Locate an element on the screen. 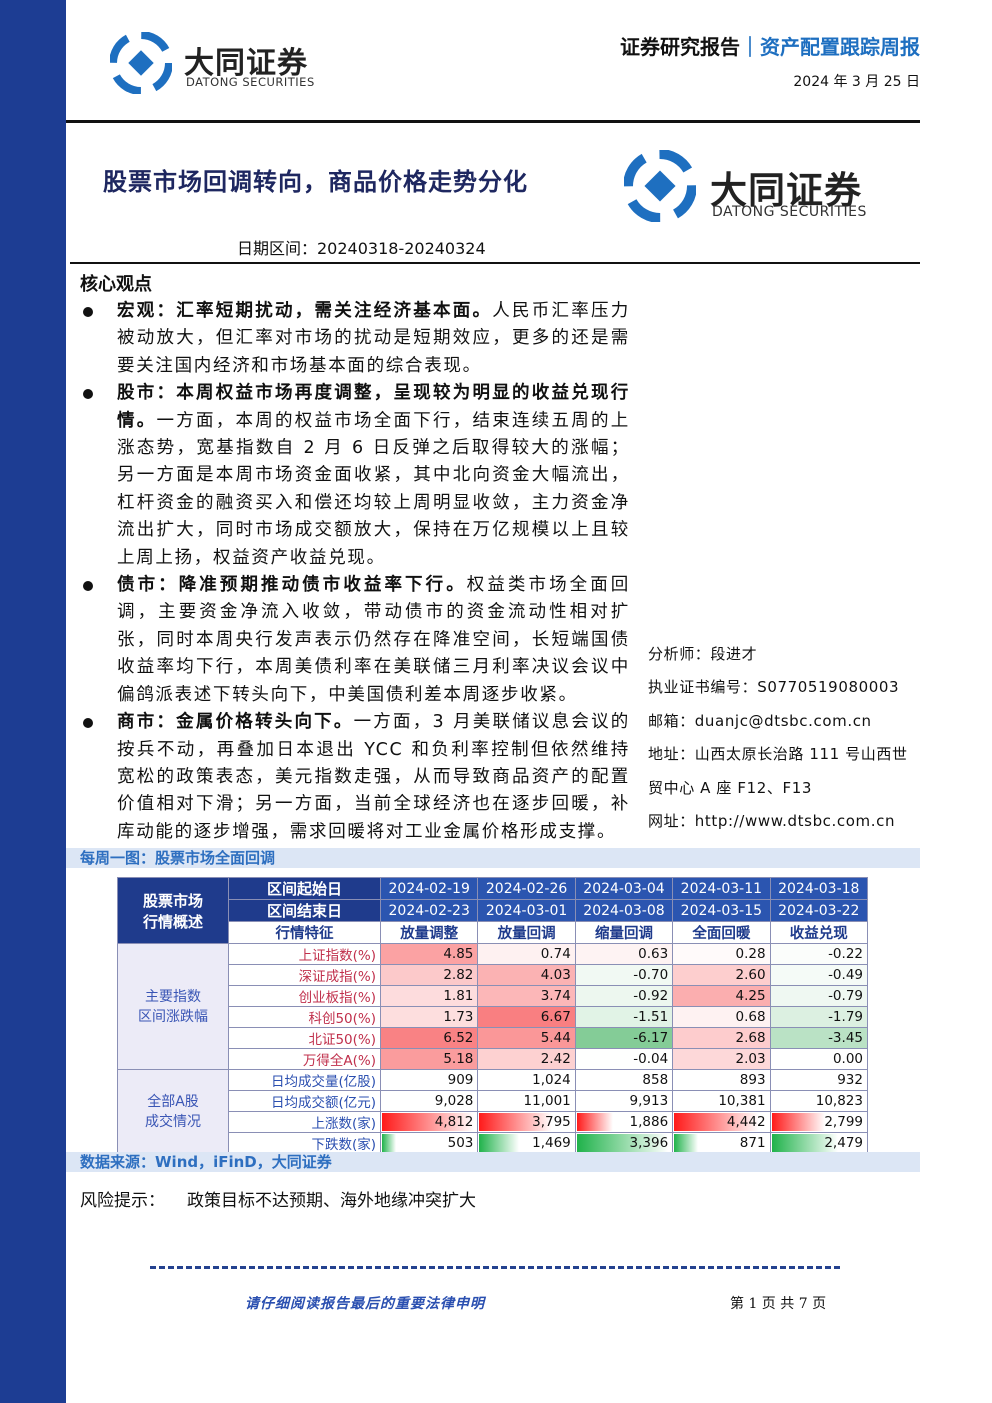 This screenshot has height=1403, width=992. analyst-line: 邮箱：duanjc@dtsbc.com.cn is located at coordinates (760, 720).